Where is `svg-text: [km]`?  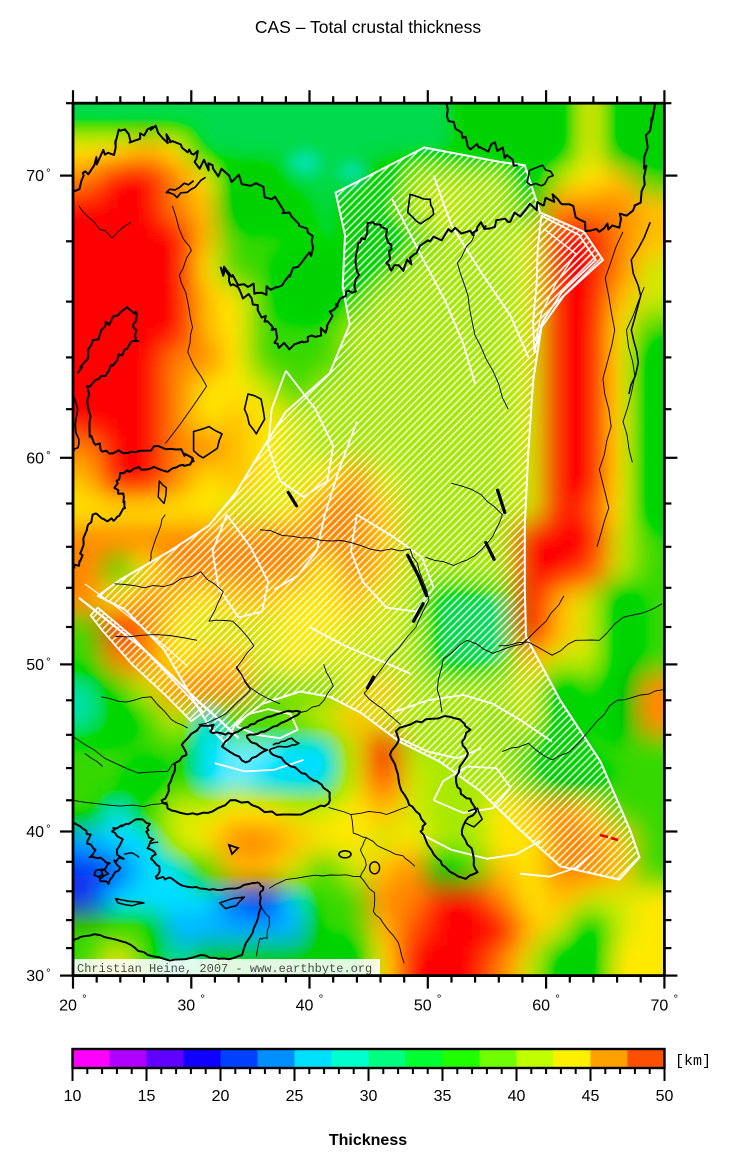 svg-text: [km] is located at coordinates (693, 1061).